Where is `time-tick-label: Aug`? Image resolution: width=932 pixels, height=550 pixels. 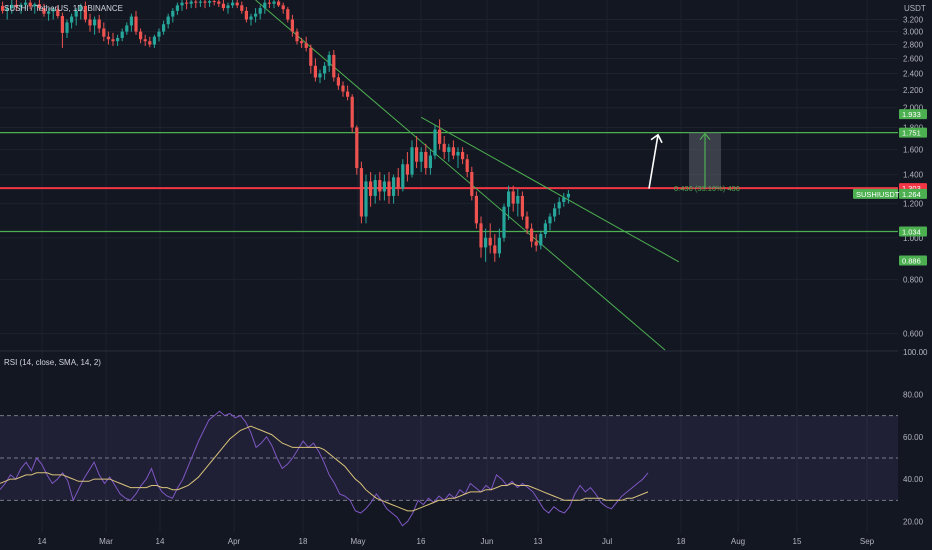
time-tick-label: Aug is located at coordinates (738, 541).